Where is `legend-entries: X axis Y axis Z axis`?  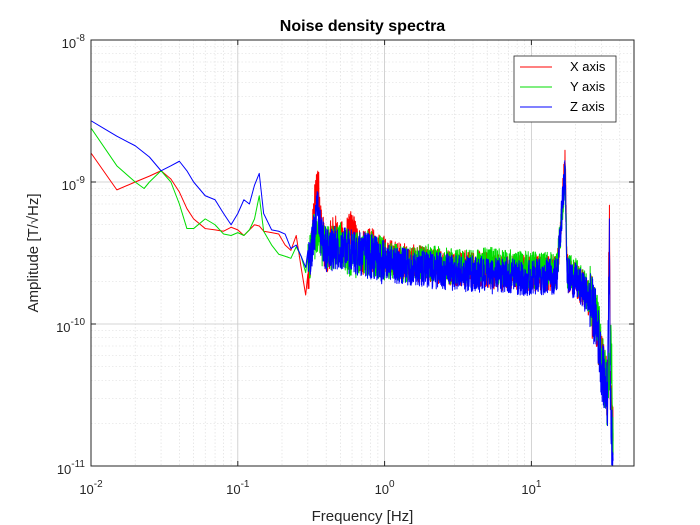 legend-entries: X axis Y axis Z axis is located at coordinates (563, 86).